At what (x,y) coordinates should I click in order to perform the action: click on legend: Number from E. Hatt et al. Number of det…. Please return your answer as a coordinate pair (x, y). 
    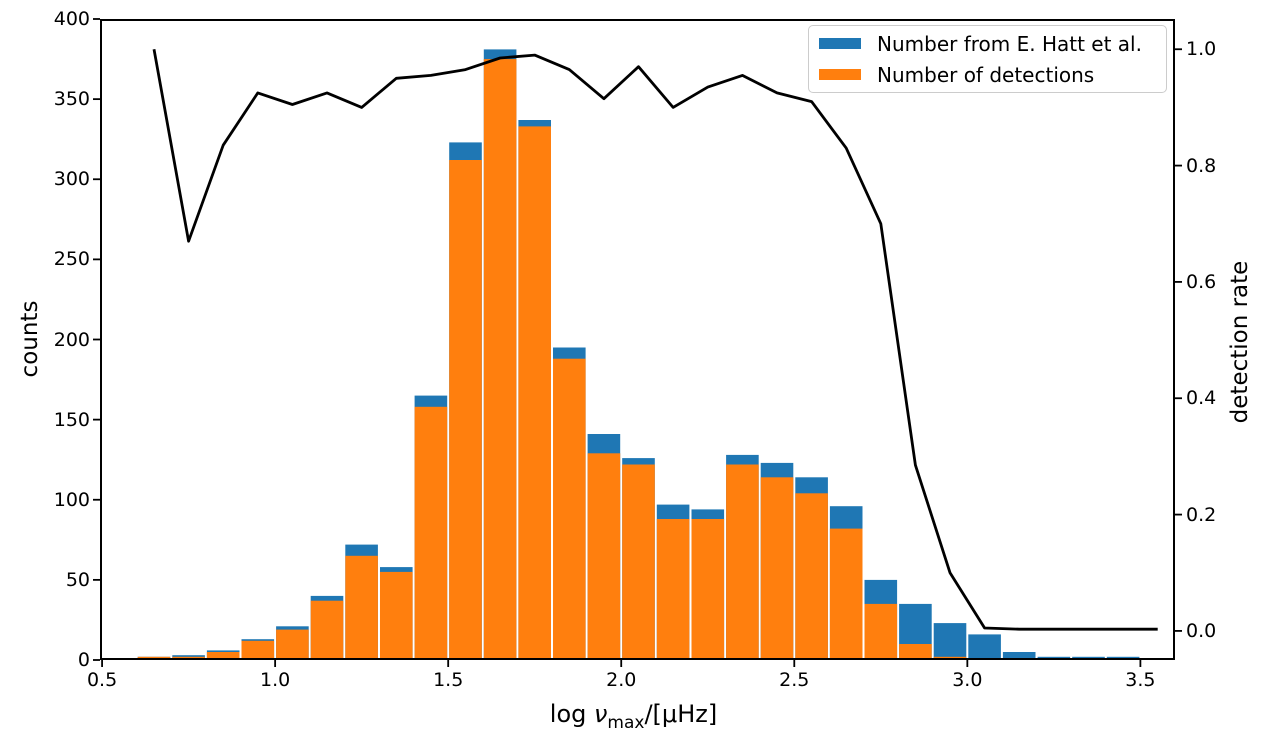
    Looking at the image, I should click on (987, 59).